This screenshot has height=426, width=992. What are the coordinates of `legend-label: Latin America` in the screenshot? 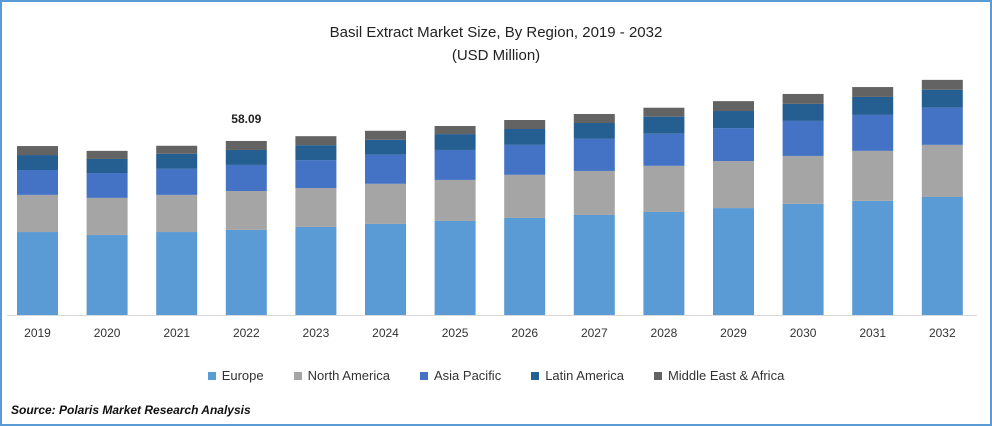 It's located at (584, 375).